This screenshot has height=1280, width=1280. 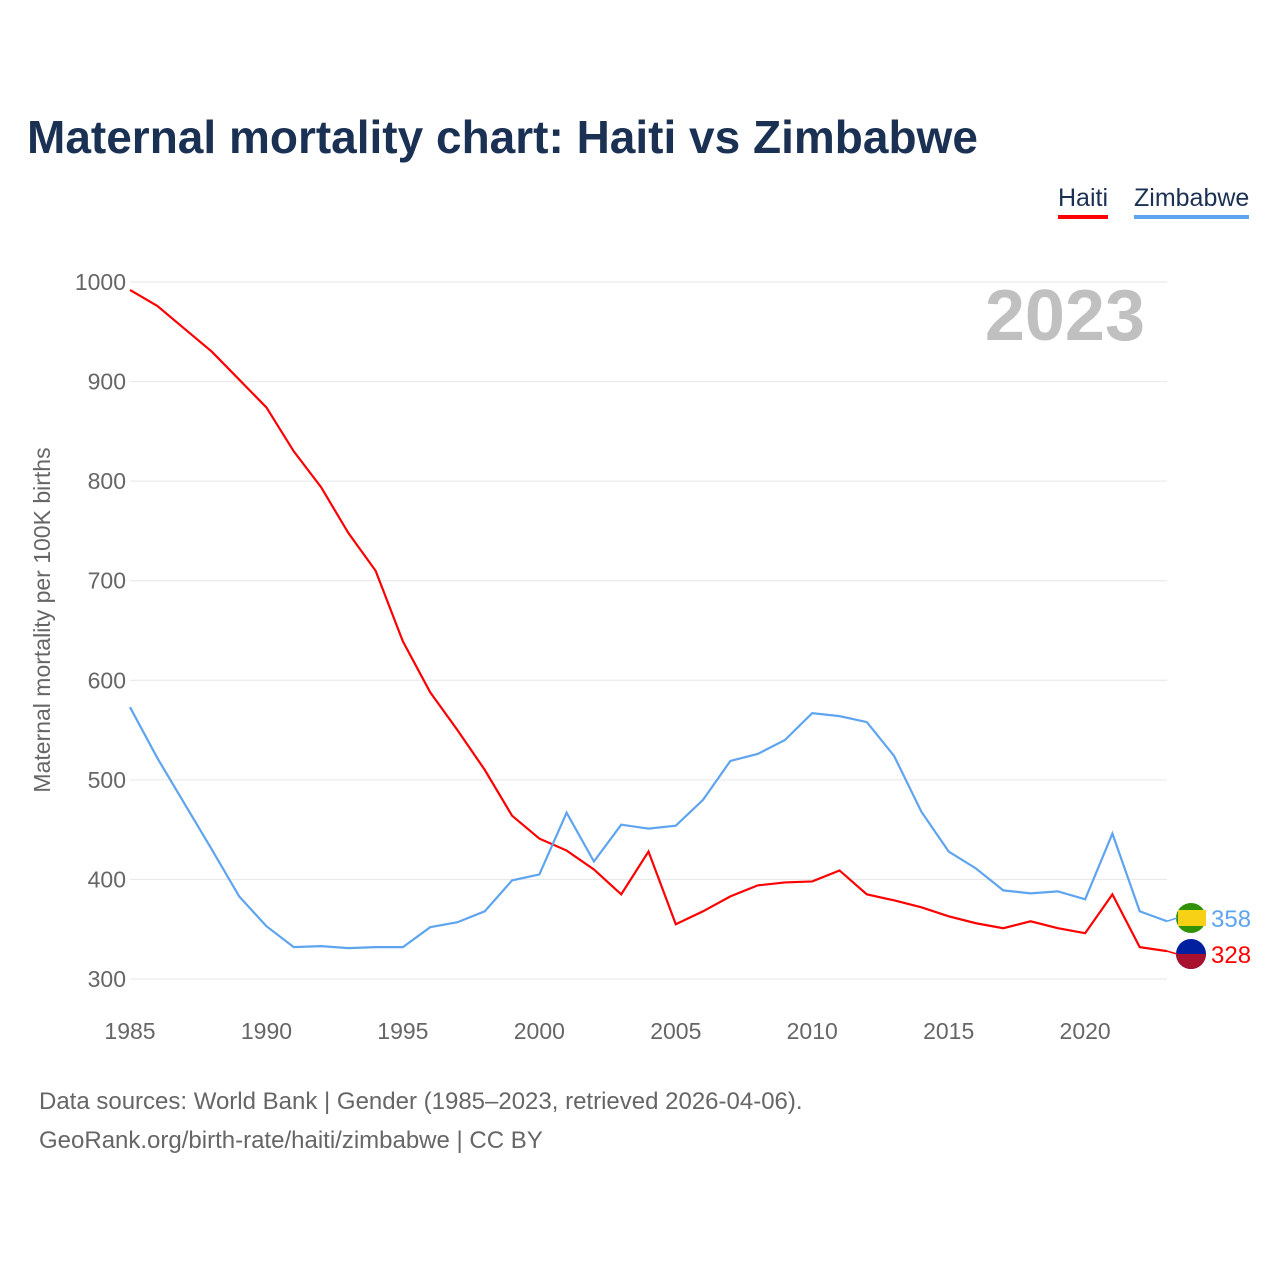 I want to click on legend-zimbabwe: Zimbabwe, so click(x=1192, y=201).